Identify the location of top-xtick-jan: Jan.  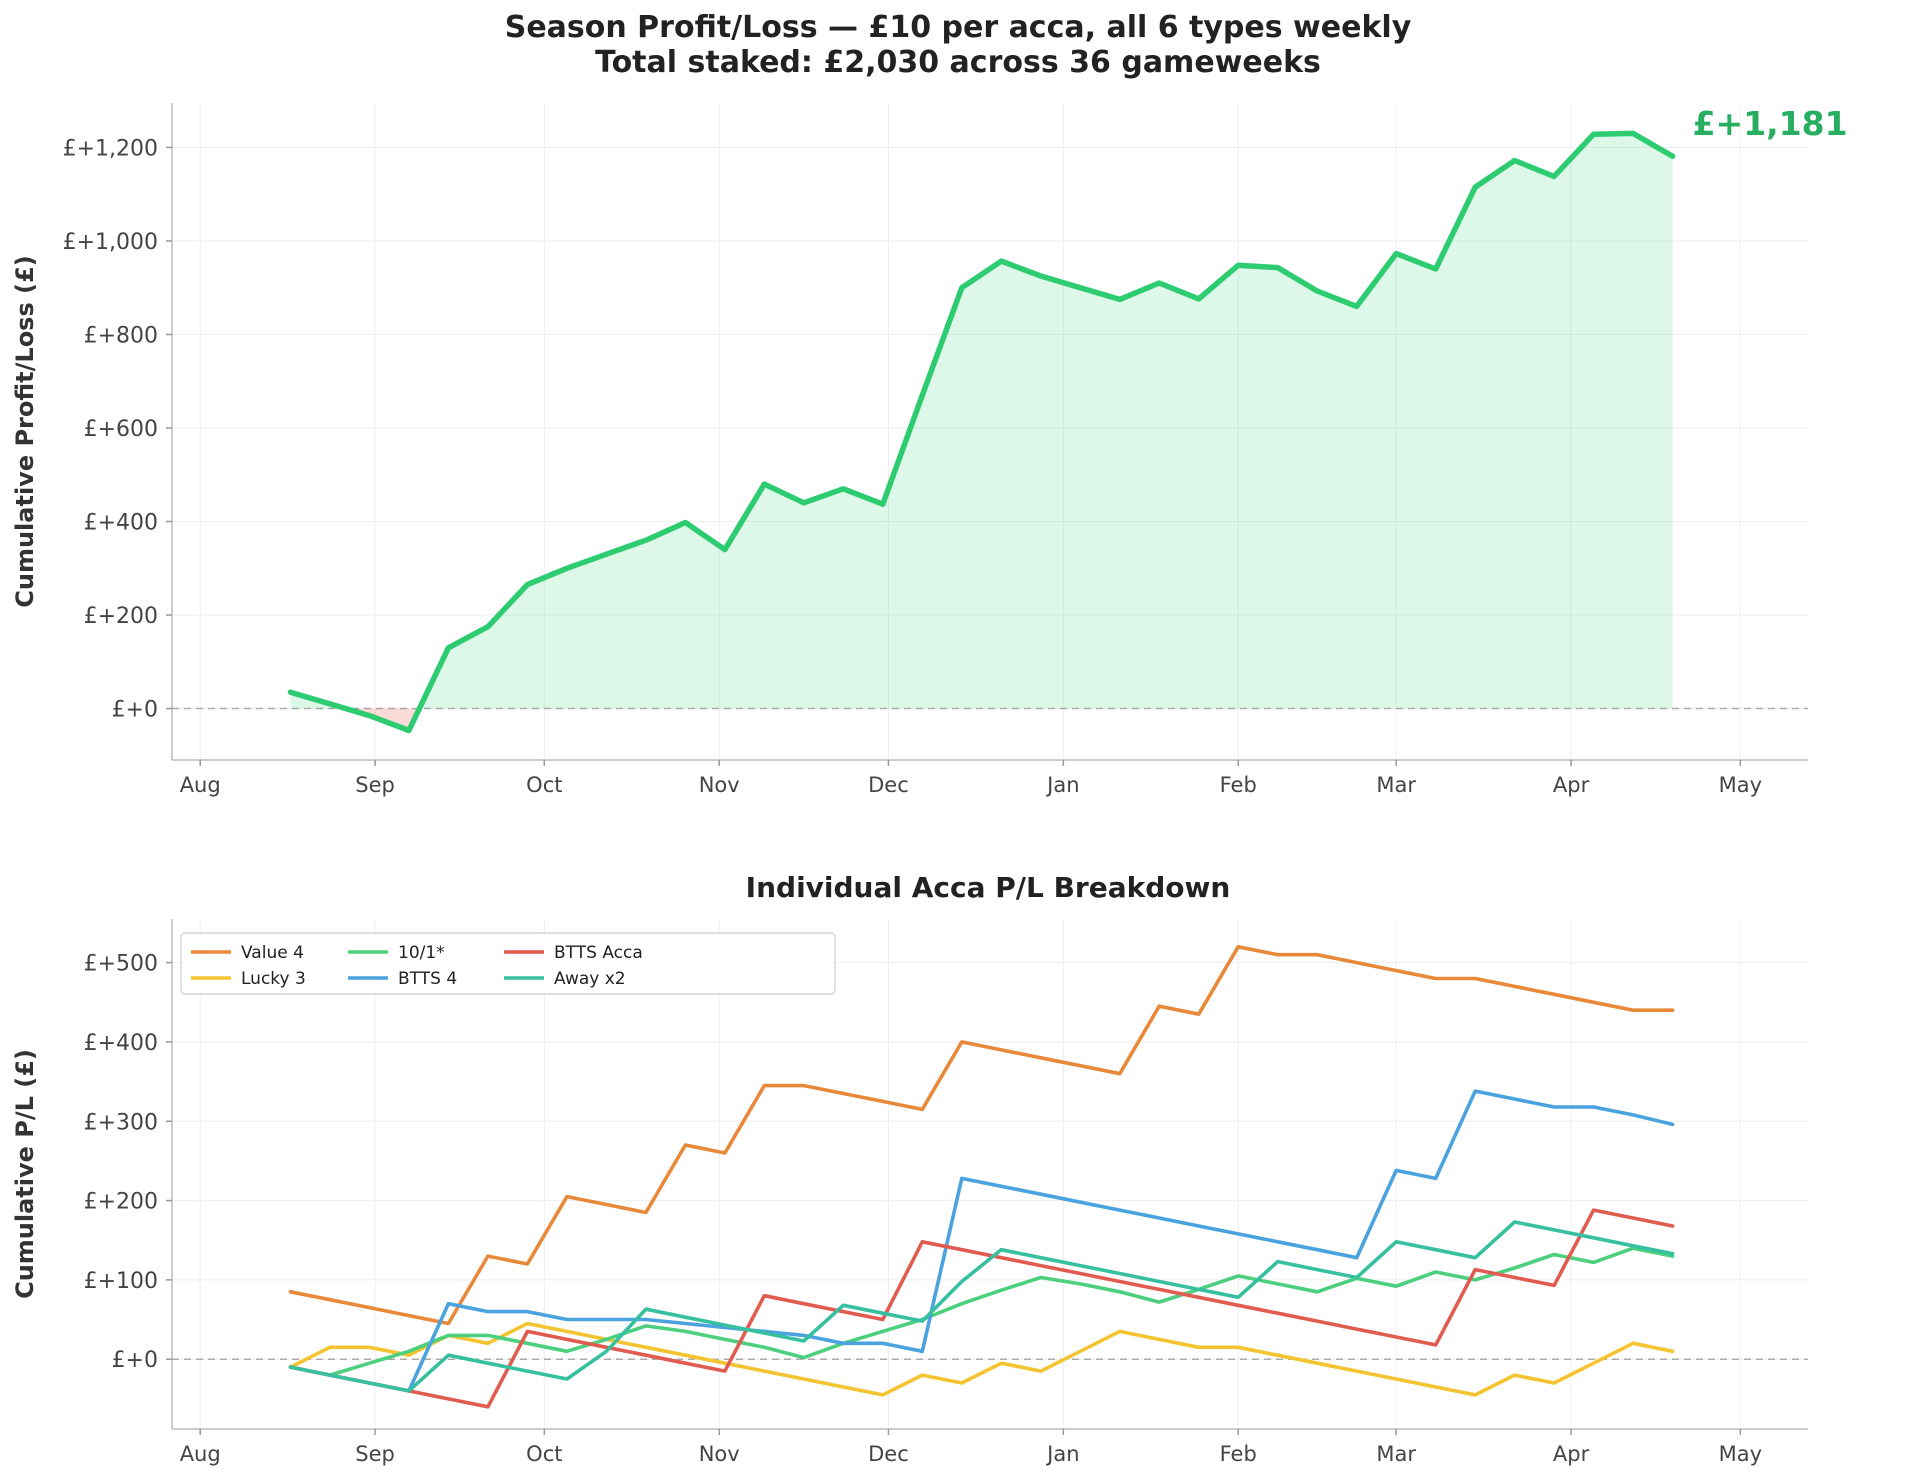
(1062, 785).